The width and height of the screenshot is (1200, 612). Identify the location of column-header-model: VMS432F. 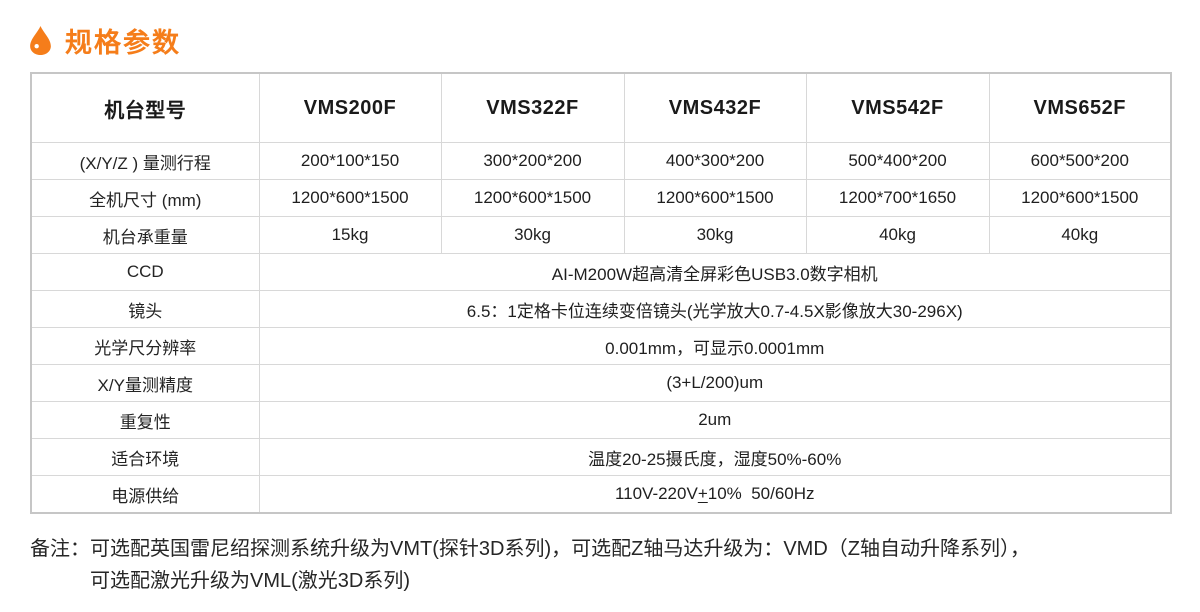
(715, 107).